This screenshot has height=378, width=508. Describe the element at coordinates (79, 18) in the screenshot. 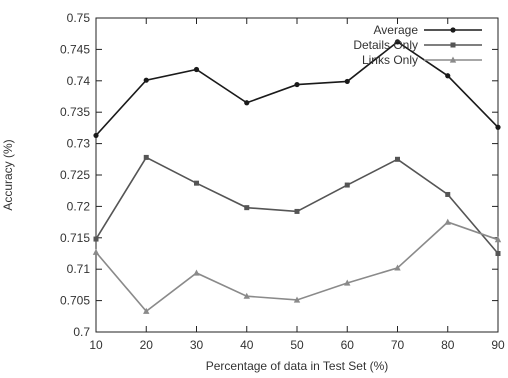

I see `y-tick-label: 0.75` at that location.